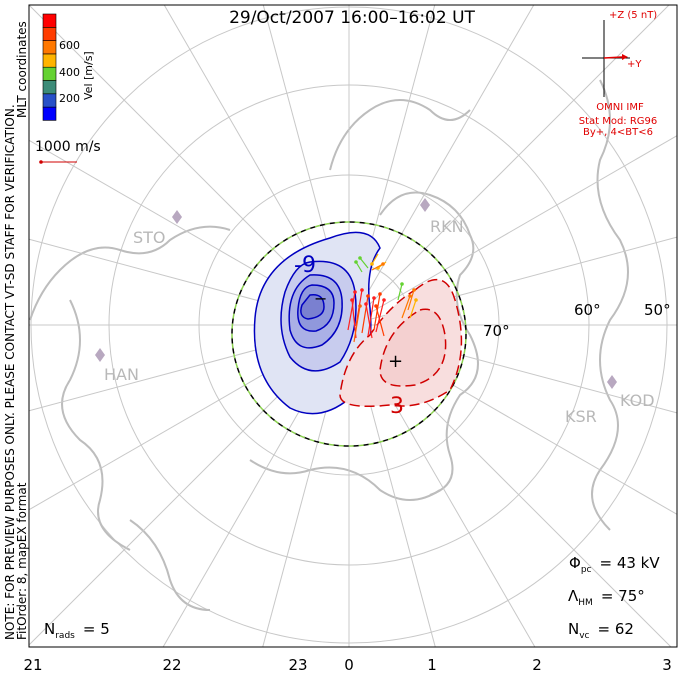 The height and width of the screenshot is (674, 680). Describe the element at coordinates (633, 15) in the screenshot. I see `imf-z-label: +Z (5 nT)` at that location.